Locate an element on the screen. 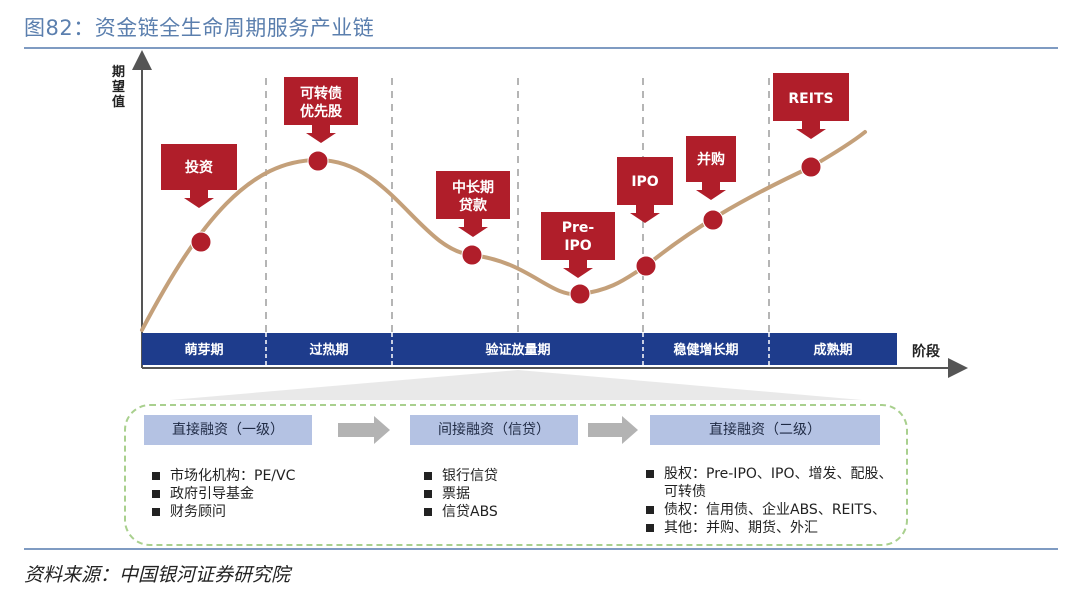 This screenshot has width=1080, height=594. callout-loan-line2: 贷款 is located at coordinates (473, 205).